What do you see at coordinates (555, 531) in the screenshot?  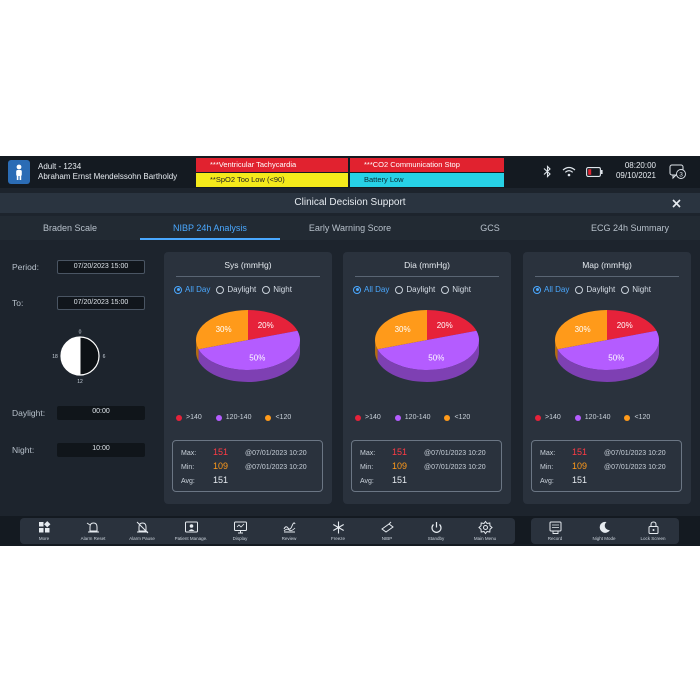 I see `record-button: Record` at bounding box center [555, 531].